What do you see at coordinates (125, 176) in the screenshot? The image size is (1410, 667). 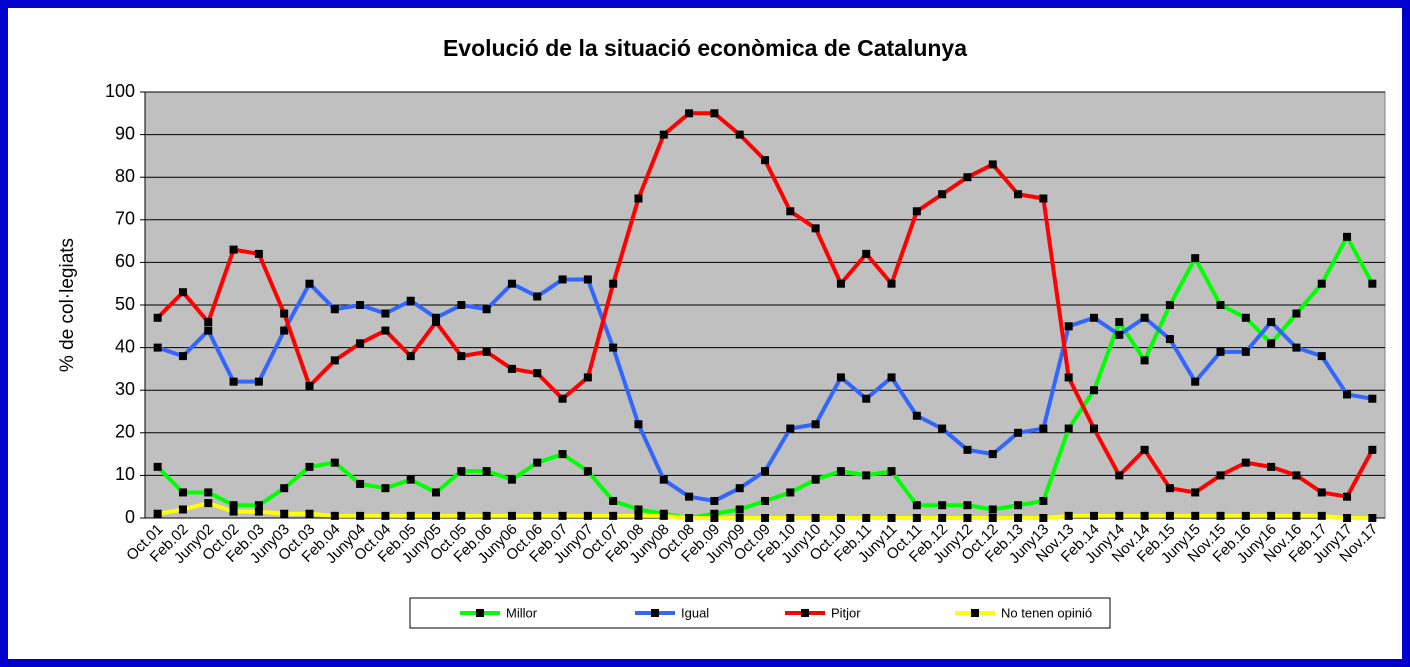 I see `y-tick-label: 80` at bounding box center [125, 176].